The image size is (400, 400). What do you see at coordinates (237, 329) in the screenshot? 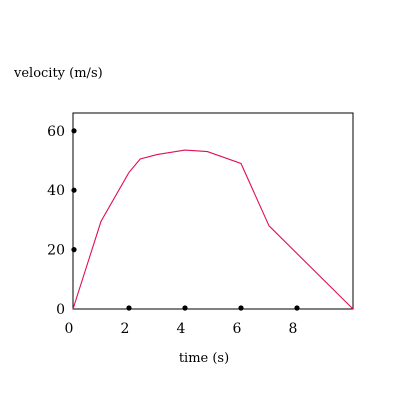
I see `x-tick-label: 6` at bounding box center [237, 329].